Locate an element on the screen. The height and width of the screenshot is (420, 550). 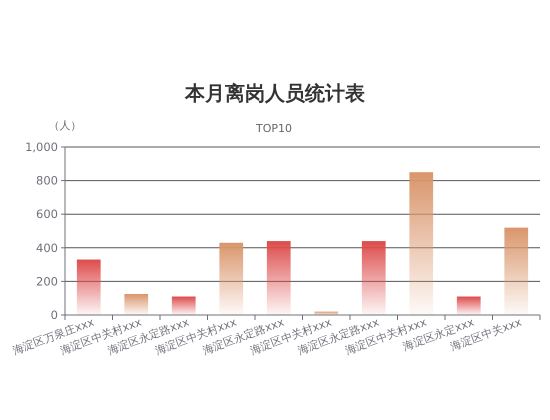
y-tick-label: 600 is located at coordinates (47, 214).